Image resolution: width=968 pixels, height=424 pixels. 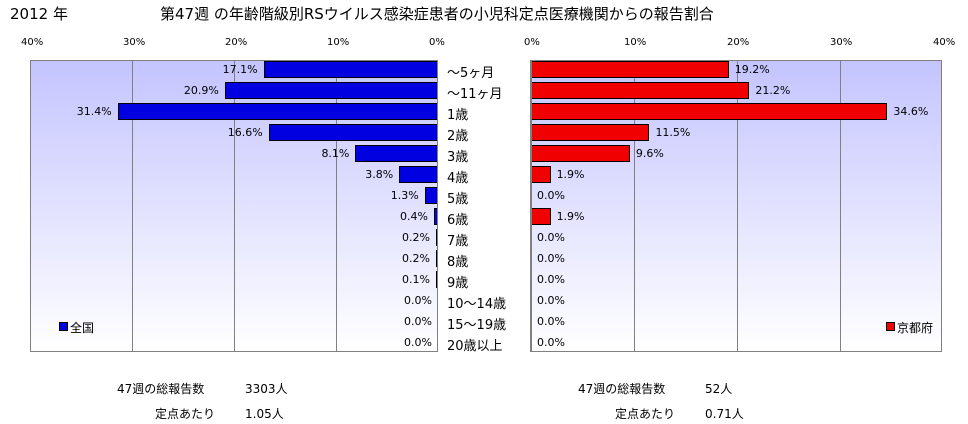 What do you see at coordinates (911, 111) in the screenshot?
I see `kyoto-data-label: 34.6%` at bounding box center [911, 111].